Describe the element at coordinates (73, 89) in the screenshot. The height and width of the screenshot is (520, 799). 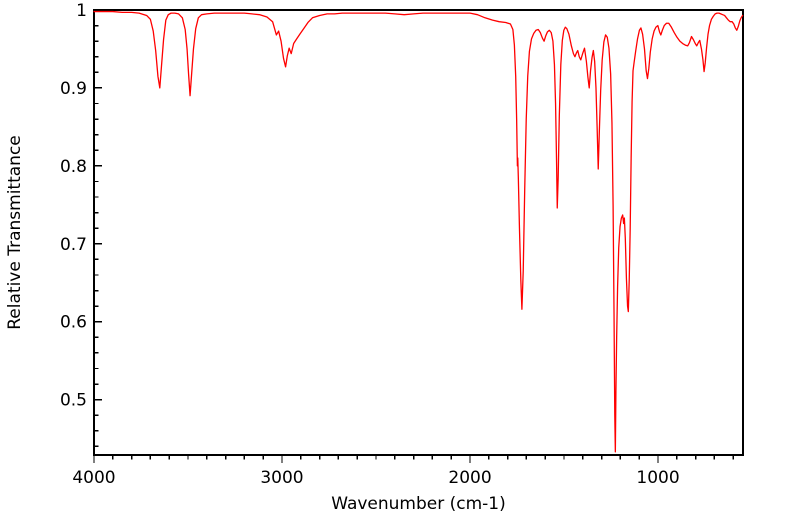
I see `y-tick-label: 0.9` at that location.